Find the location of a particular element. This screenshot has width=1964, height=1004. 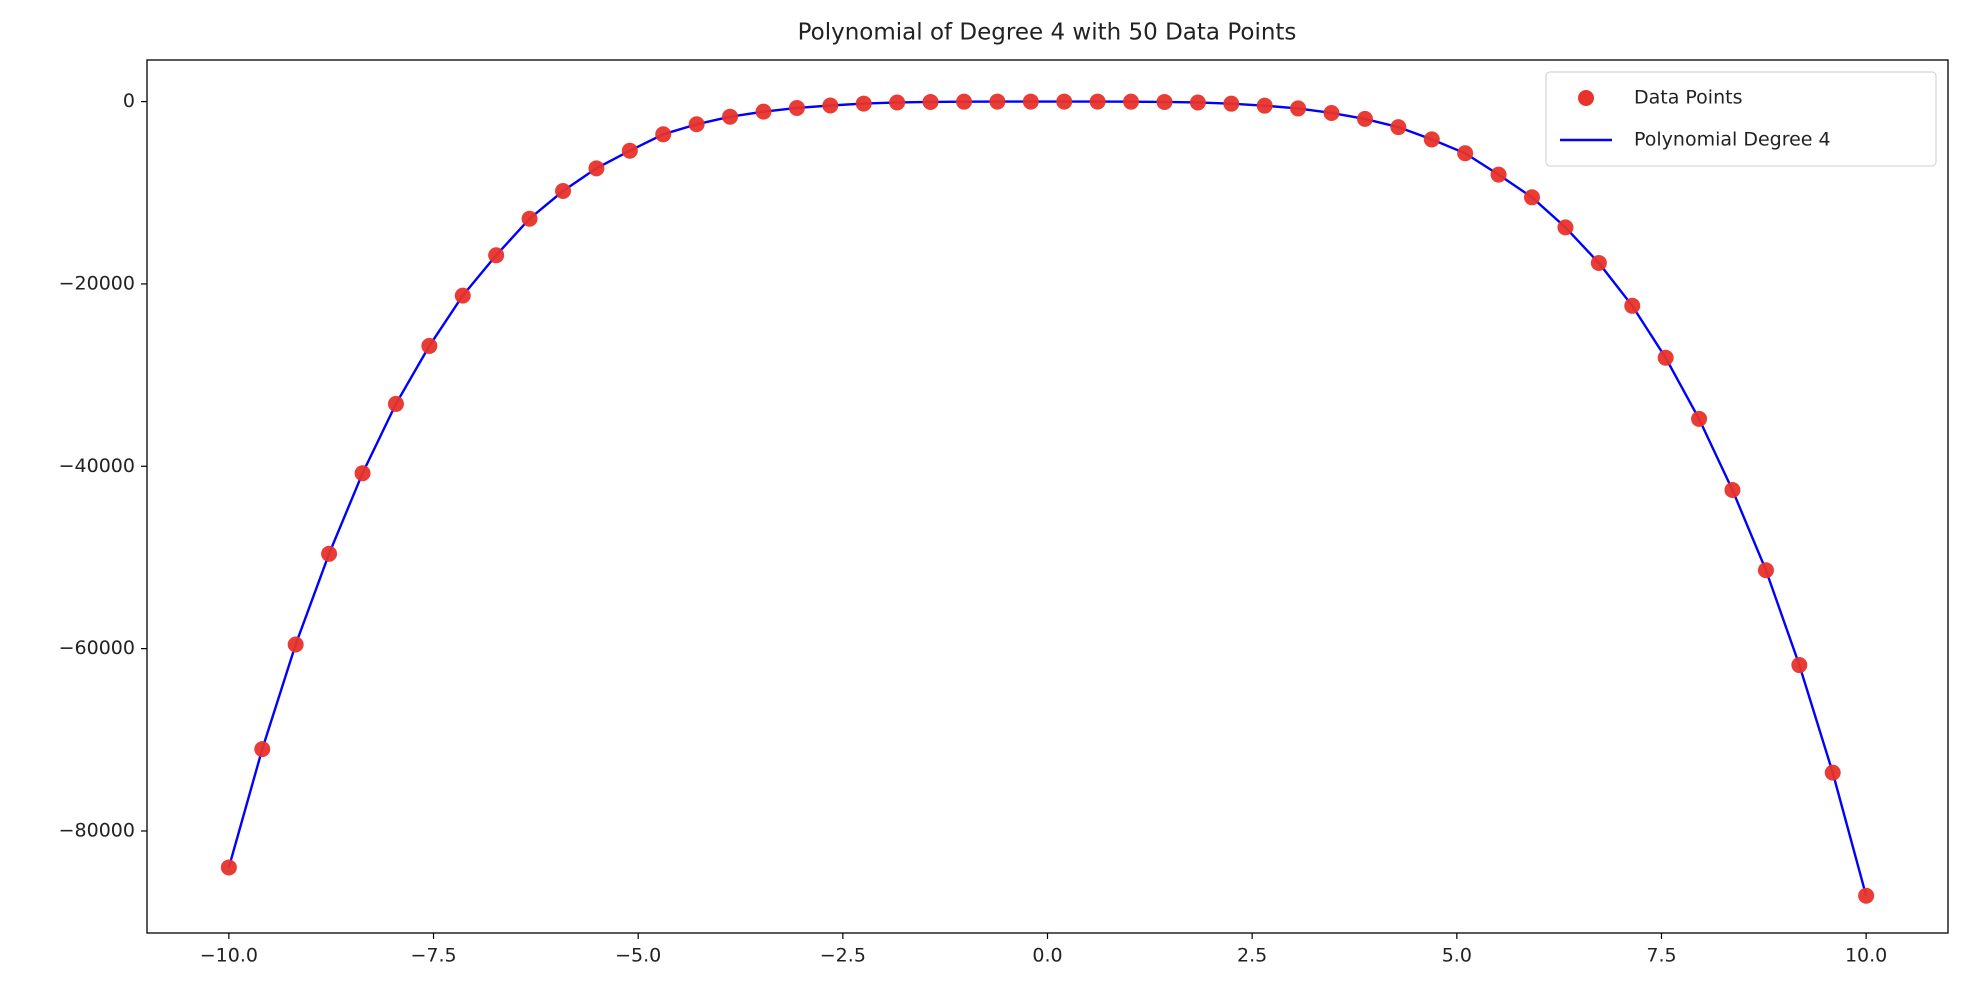

x-tick-label: 7.5 is located at coordinates (1661, 956).